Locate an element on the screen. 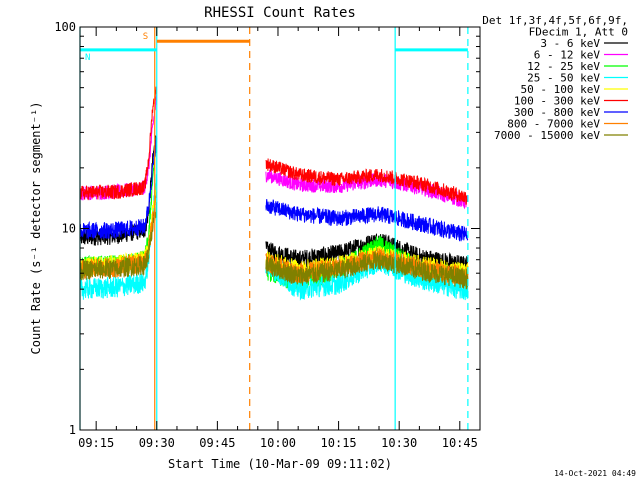 Image resolution: width=640 pixels, height=480 pixels. y-tick-label-1: 10 is located at coordinates (69, 229).